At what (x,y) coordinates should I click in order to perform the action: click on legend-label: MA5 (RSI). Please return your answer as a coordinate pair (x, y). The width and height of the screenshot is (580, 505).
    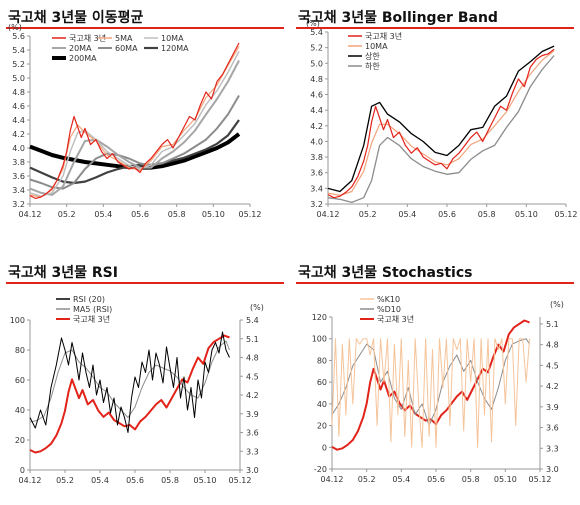
    Looking at the image, I should click on (92, 309).